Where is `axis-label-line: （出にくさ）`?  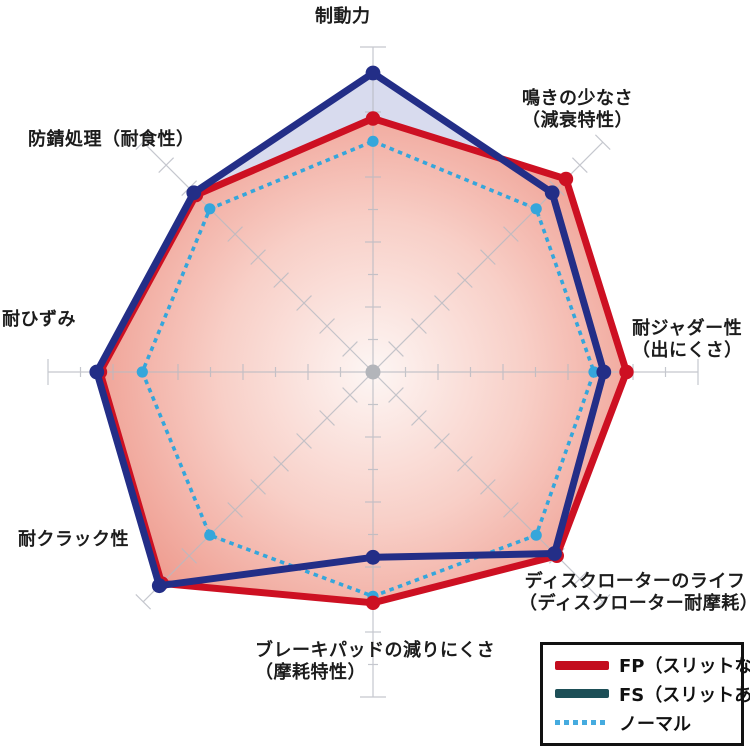 axis-label-line: （出にくさ） is located at coordinates (687, 350).